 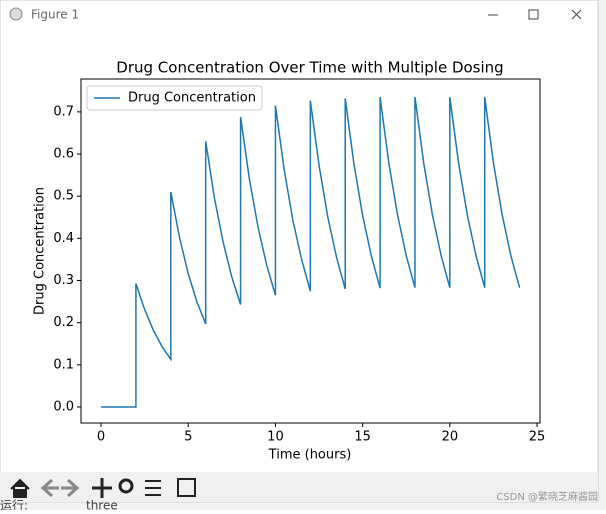 I want to click on window-icon, so click(x=16, y=14).